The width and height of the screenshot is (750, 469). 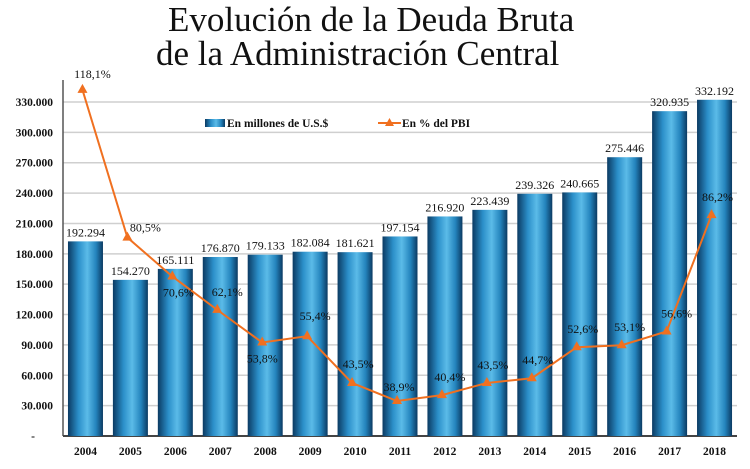 I want to click on bar-value-label: 275.446, so click(x=624, y=148).